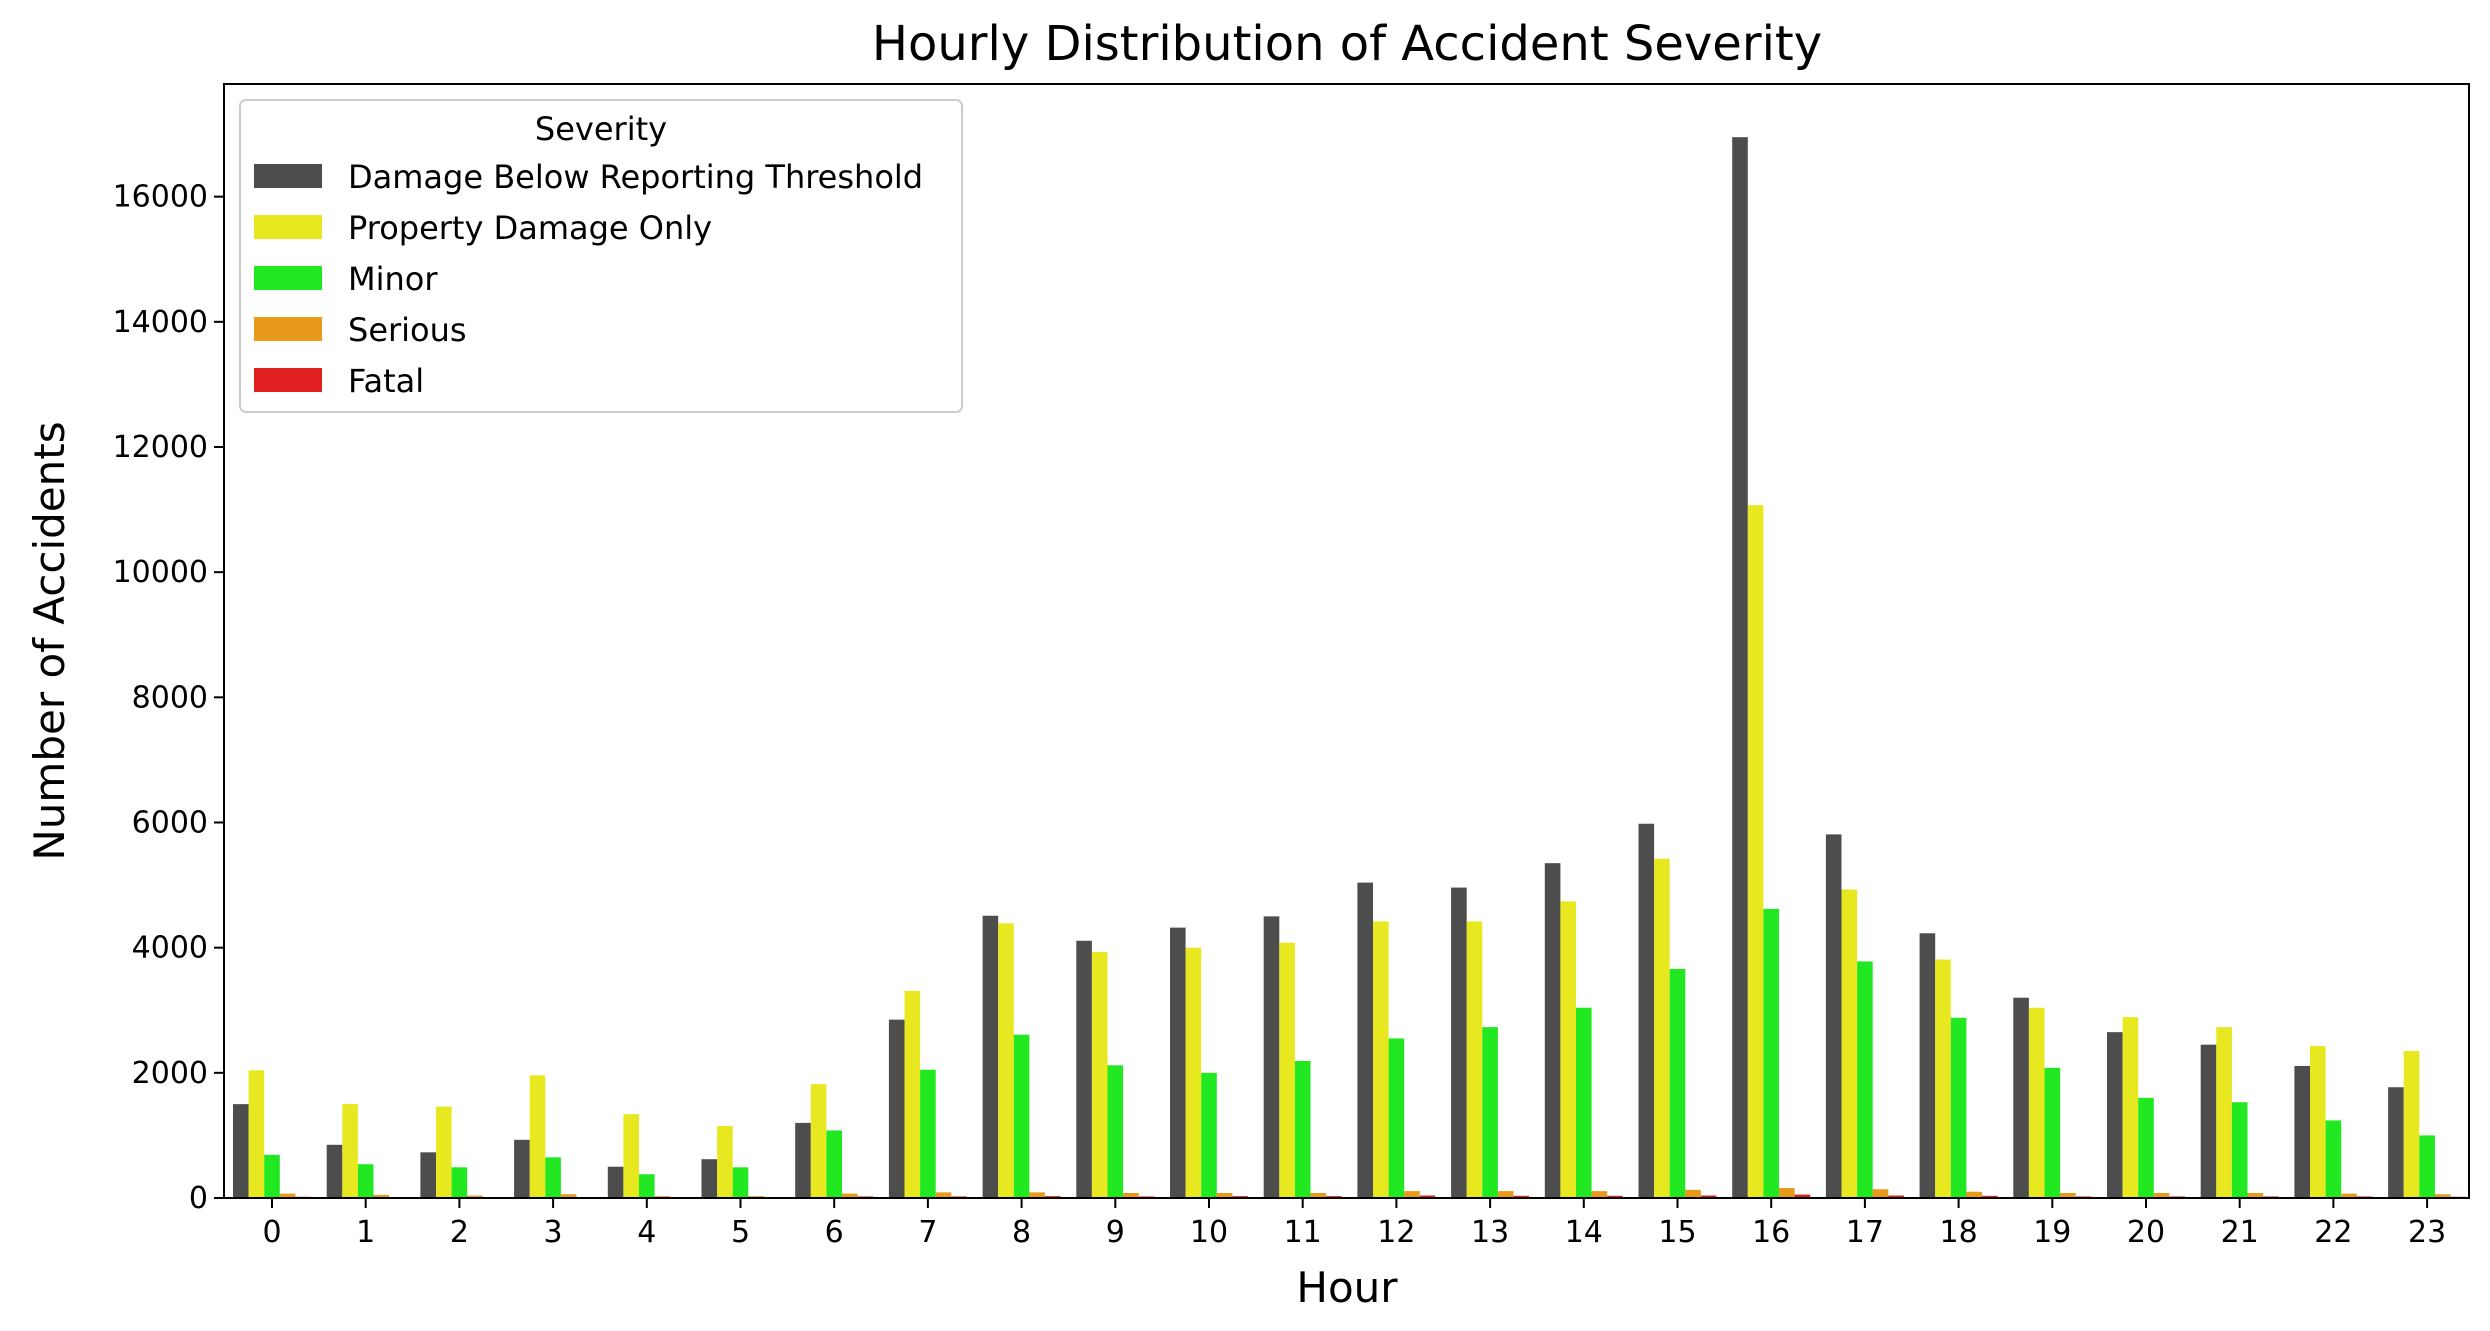 The height and width of the screenshot is (1331, 2490). Describe the element at coordinates (271, 1232) in the screenshot. I see `x-tick-label: 0` at that location.